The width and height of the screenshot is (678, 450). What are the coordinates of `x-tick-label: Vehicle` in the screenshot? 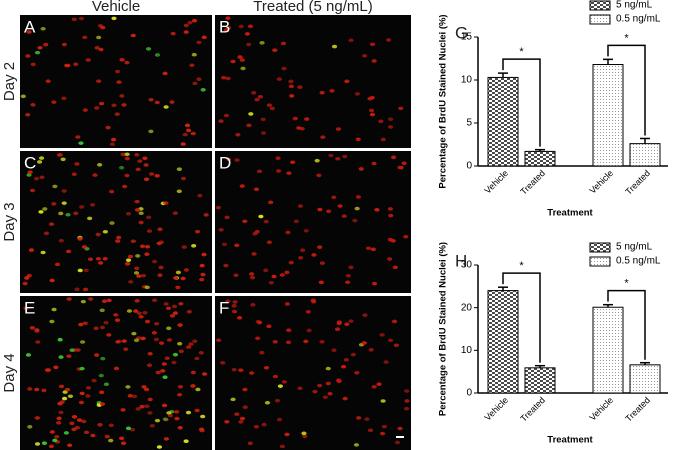 It's located at (601, 409).